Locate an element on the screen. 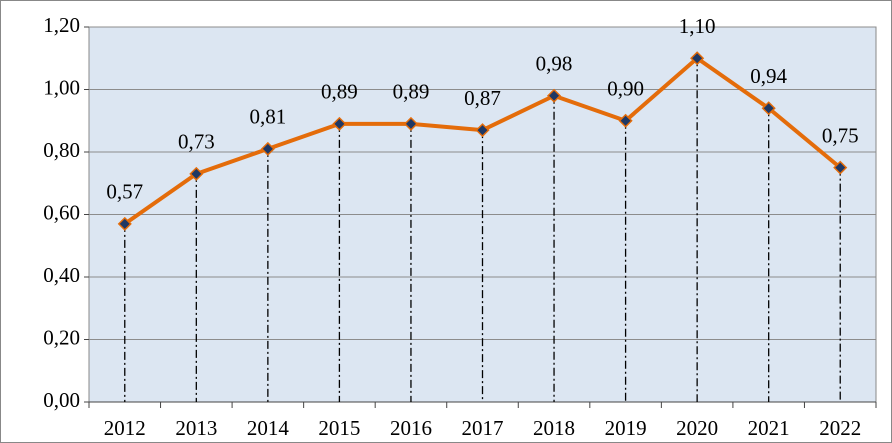 Image resolution: width=892 pixels, height=443 pixels. x-tick-label: 2015 is located at coordinates (339, 428).